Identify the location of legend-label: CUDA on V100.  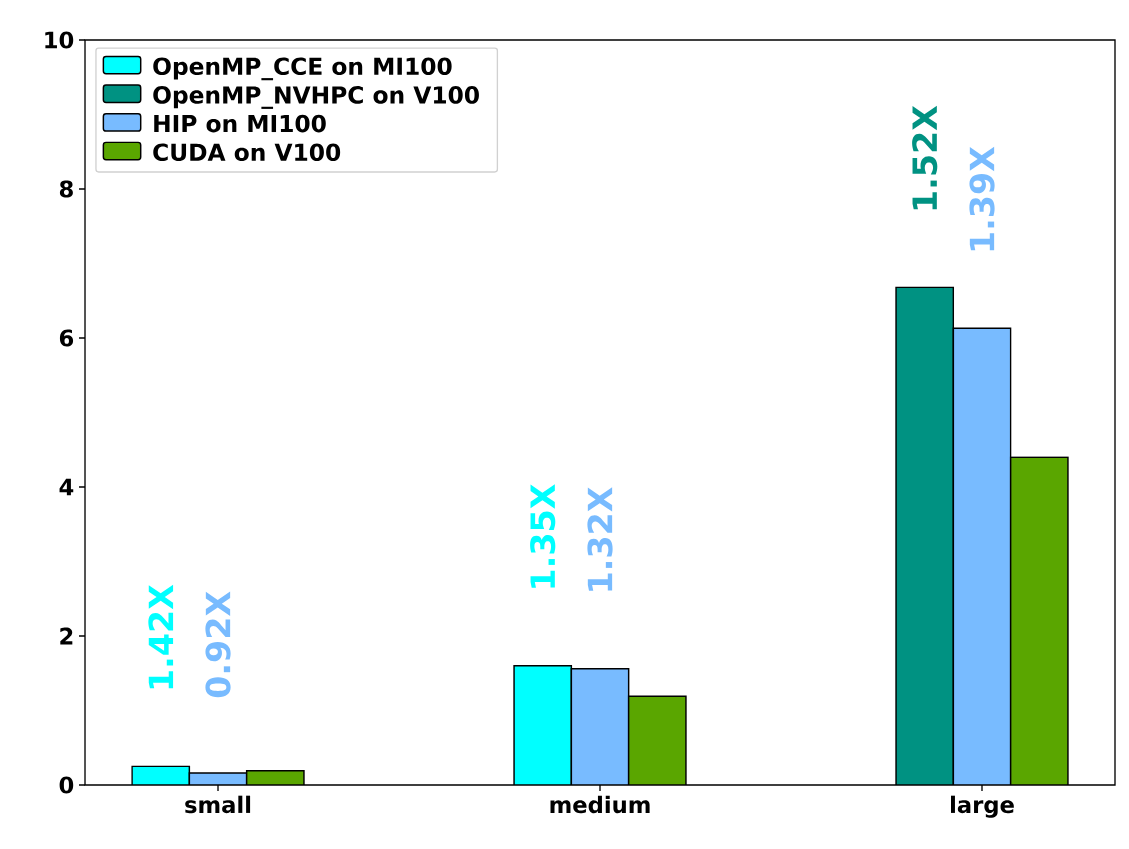
(247, 152).